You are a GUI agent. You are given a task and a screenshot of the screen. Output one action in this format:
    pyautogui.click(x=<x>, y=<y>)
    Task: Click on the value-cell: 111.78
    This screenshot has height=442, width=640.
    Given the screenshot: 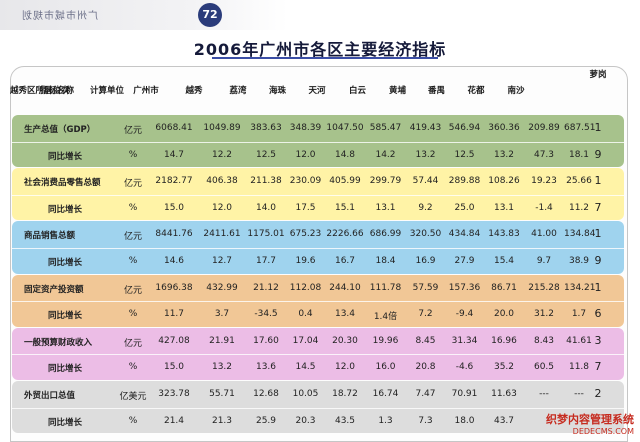 What is the action you would take?
    pyautogui.click(x=385, y=287)
    